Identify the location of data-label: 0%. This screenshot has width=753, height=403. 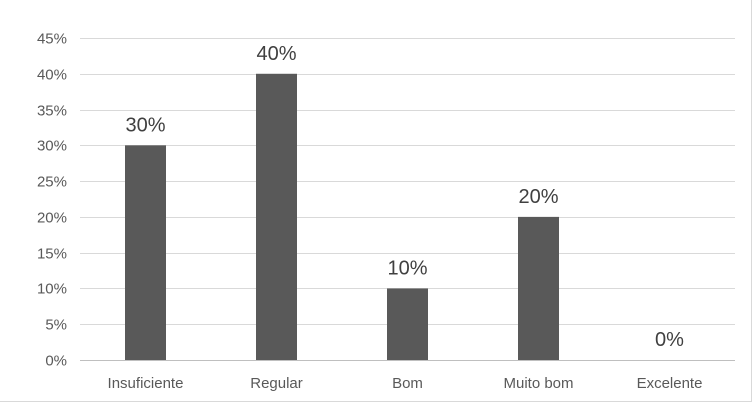
(669, 340).